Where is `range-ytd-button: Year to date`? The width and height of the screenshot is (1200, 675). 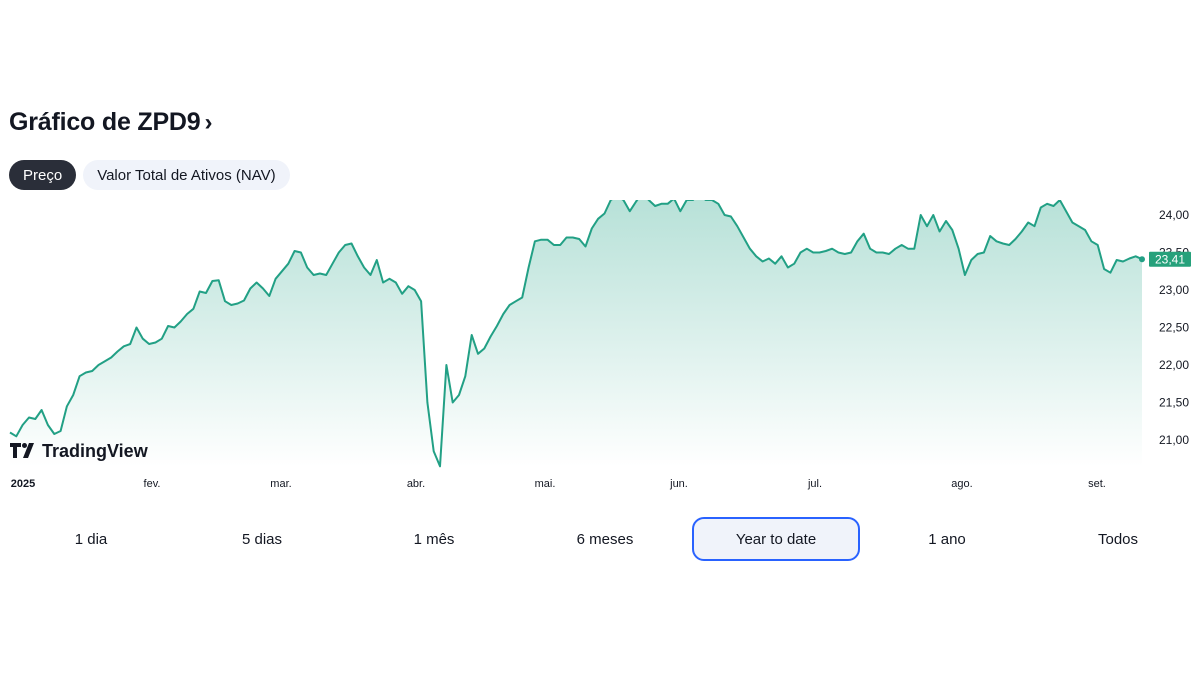 range-ytd-button: Year to date is located at coordinates (776, 539).